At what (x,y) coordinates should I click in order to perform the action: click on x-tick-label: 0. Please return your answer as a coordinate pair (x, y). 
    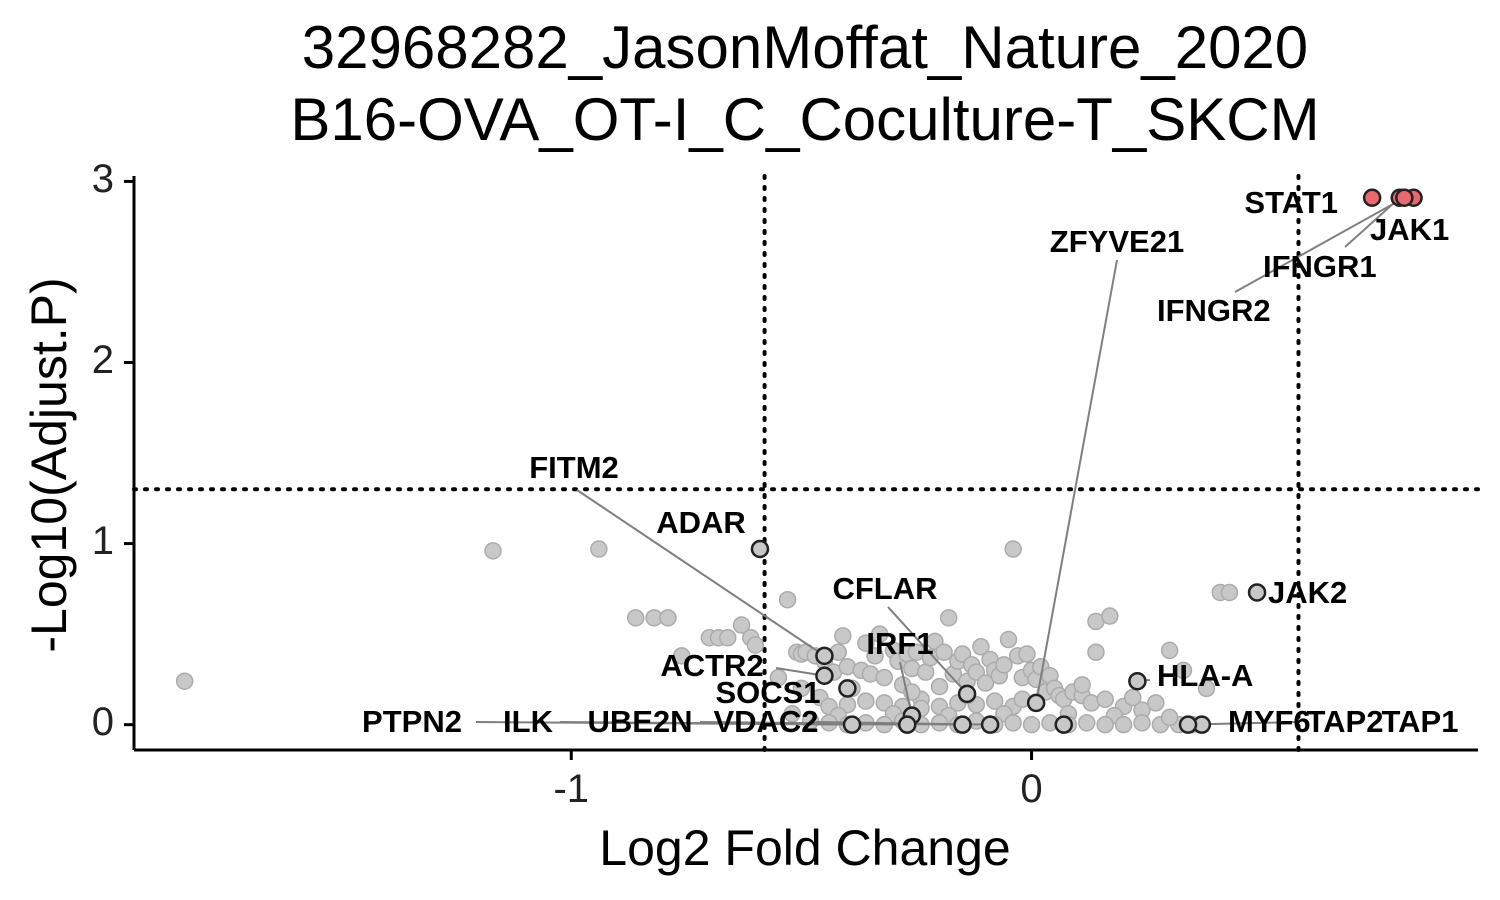
    Looking at the image, I should click on (1031, 789).